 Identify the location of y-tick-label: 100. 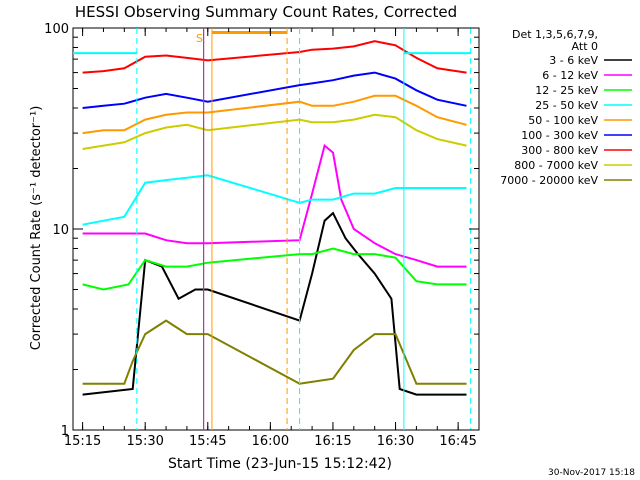
(56, 29).